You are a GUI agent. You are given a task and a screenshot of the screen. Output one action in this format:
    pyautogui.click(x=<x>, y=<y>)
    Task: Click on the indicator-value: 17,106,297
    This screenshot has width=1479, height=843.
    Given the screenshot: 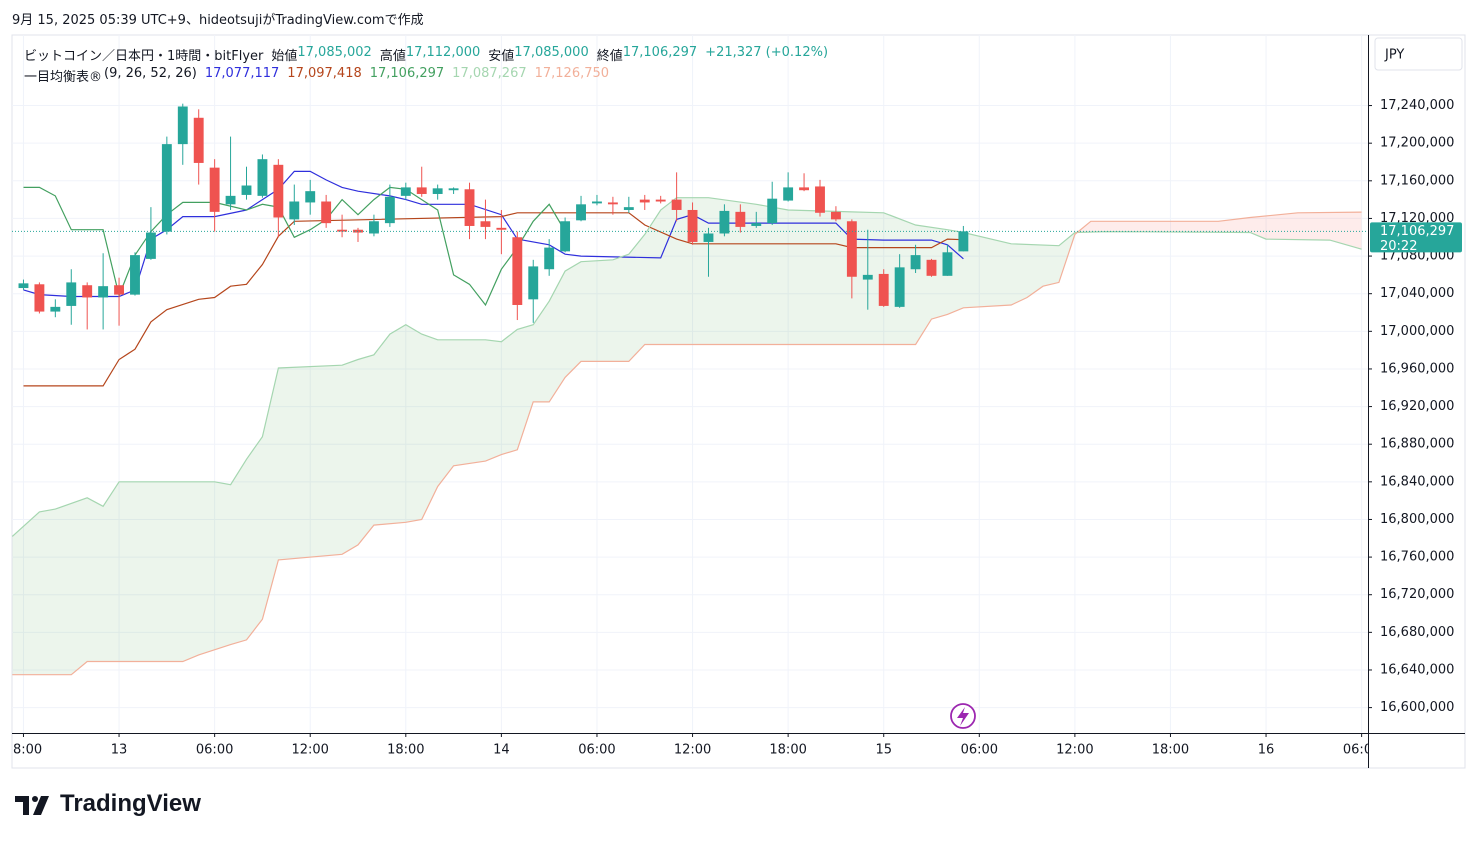 What is the action you would take?
    pyautogui.click(x=407, y=73)
    